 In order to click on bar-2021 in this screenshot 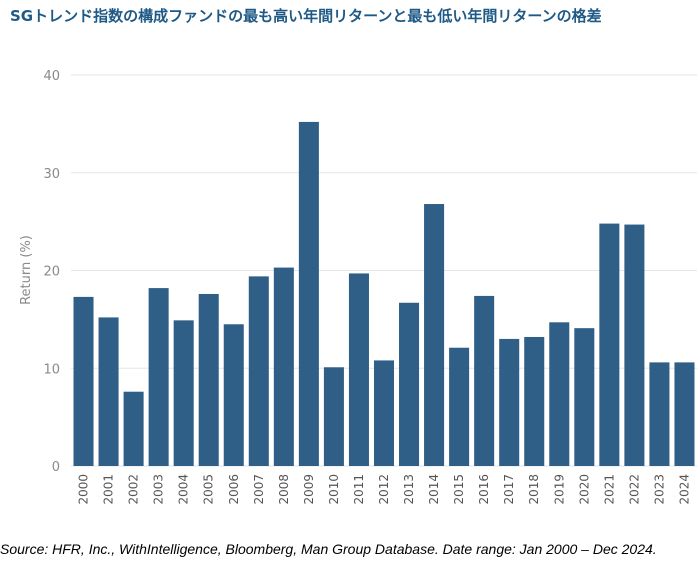, I will do `click(609, 344)`.